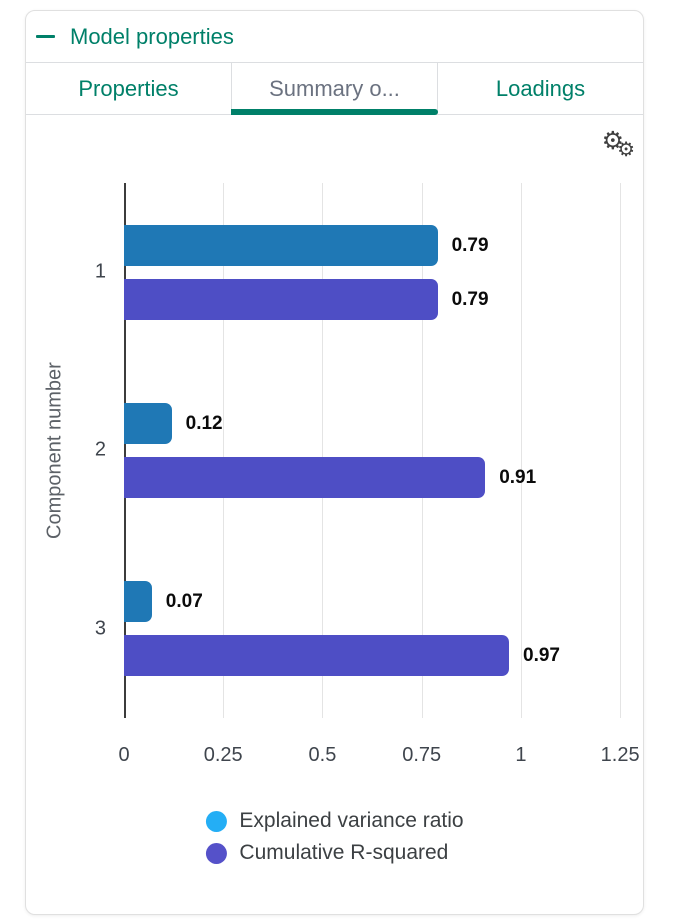  What do you see at coordinates (621, 450) in the screenshot?
I see `gridline-1.25` at bounding box center [621, 450].